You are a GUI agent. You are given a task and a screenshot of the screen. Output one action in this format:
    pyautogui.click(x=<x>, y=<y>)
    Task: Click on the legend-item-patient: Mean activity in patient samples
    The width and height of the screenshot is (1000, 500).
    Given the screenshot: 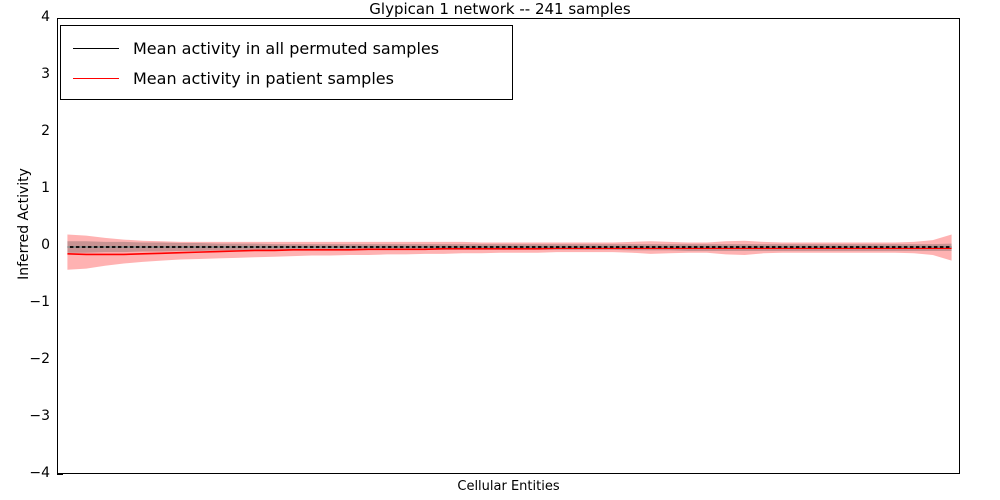 What is the action you would take?
    pyautogui.click(x=286, y=79)
    